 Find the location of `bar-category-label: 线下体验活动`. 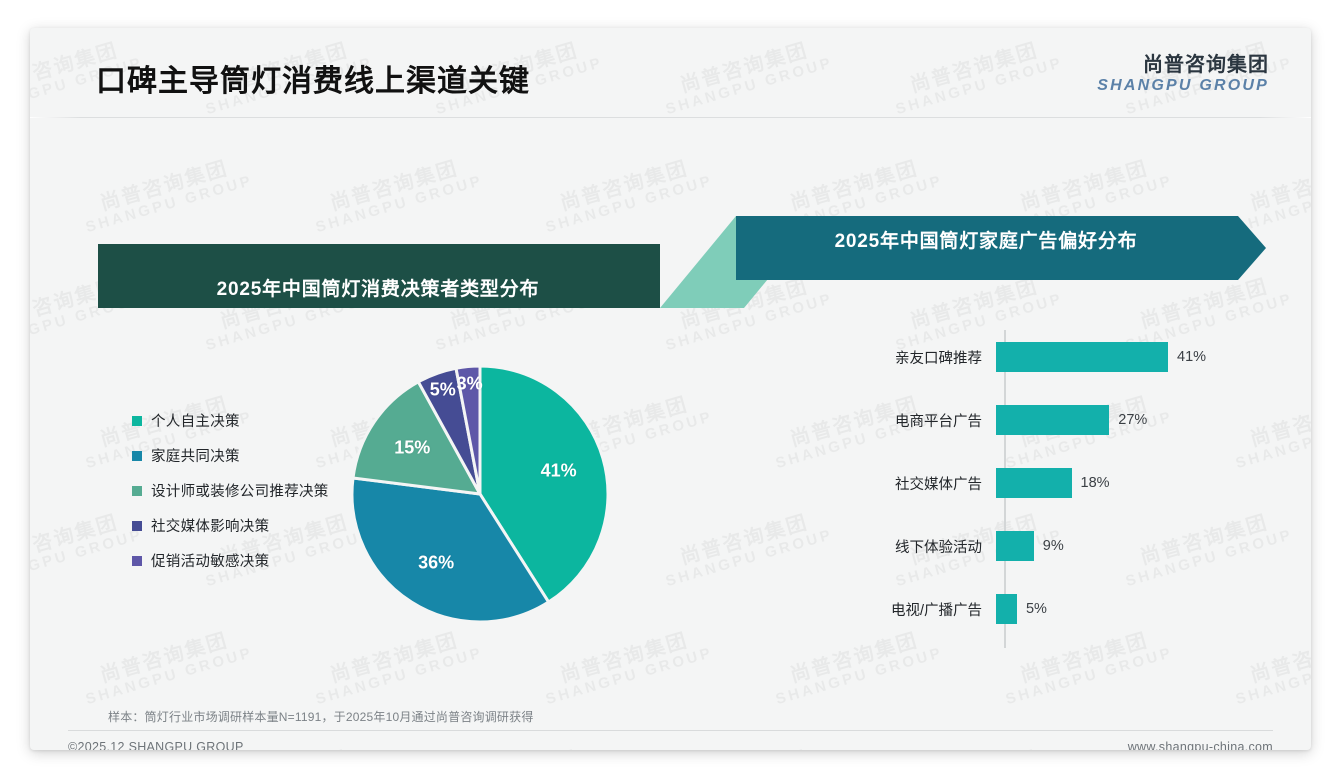

bar-category-label: 线下体验活动 is located at coordinates (938, 547).